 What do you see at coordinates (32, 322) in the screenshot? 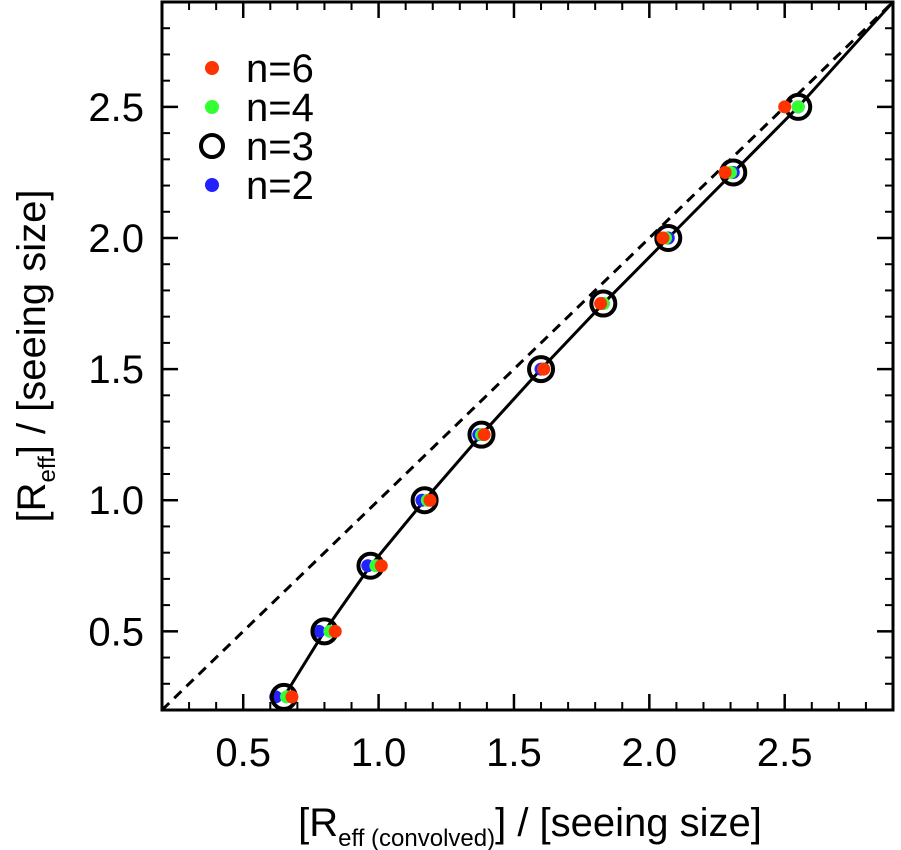
I see `y-axis-title-post: ] / [seeing size]` at bounding box center [32, 322].